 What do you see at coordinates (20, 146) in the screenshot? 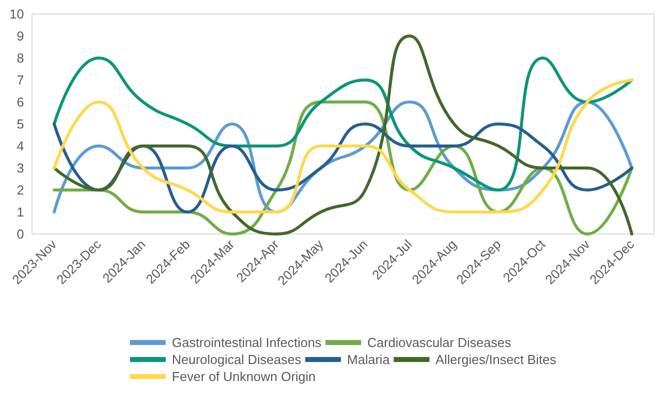
I see `y-tick-label: 4` at bounding box center [20, 146].